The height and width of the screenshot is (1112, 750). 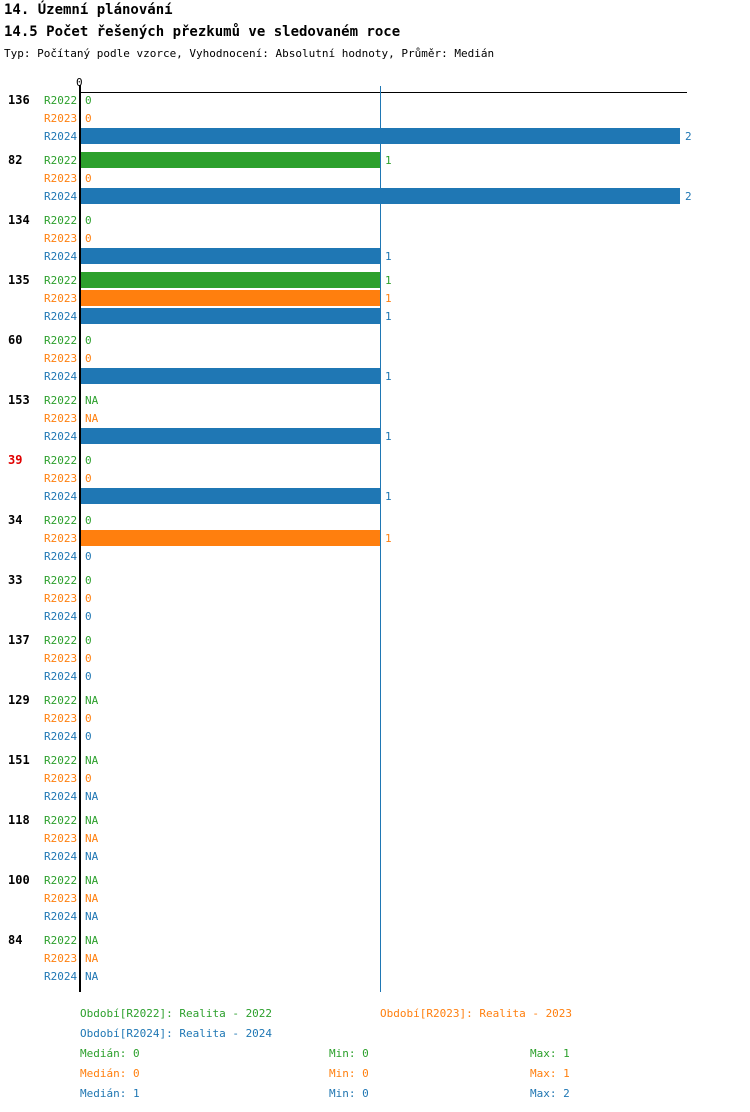 What do you see at coordinates (88, 616) in the screenshot?
I see `row-value-33-R2024: 0` at bounding box center [88, 616].